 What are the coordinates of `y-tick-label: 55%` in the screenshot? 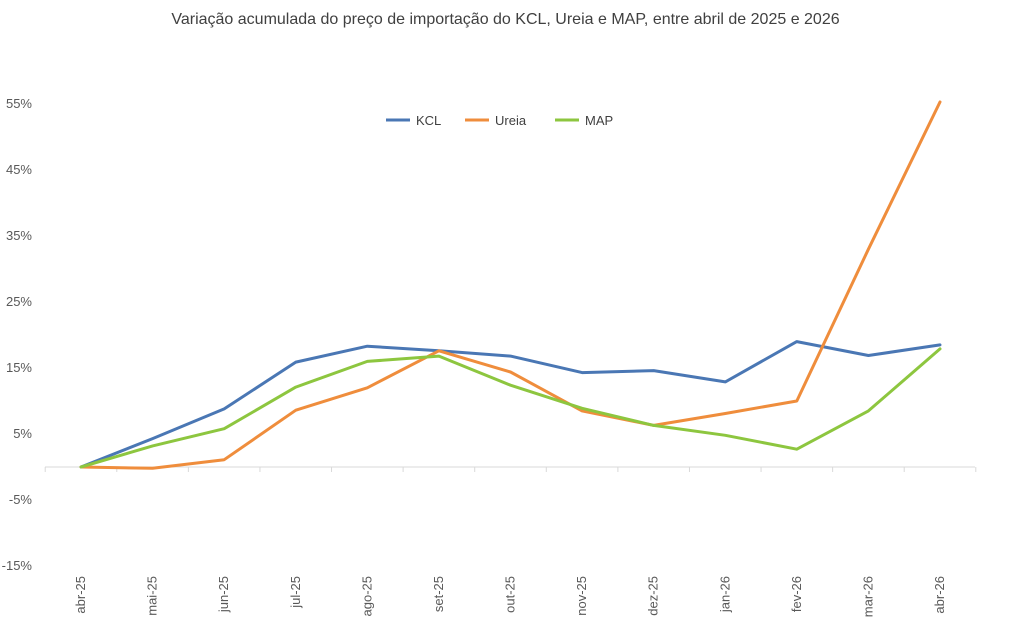 It's located at (19, 103).